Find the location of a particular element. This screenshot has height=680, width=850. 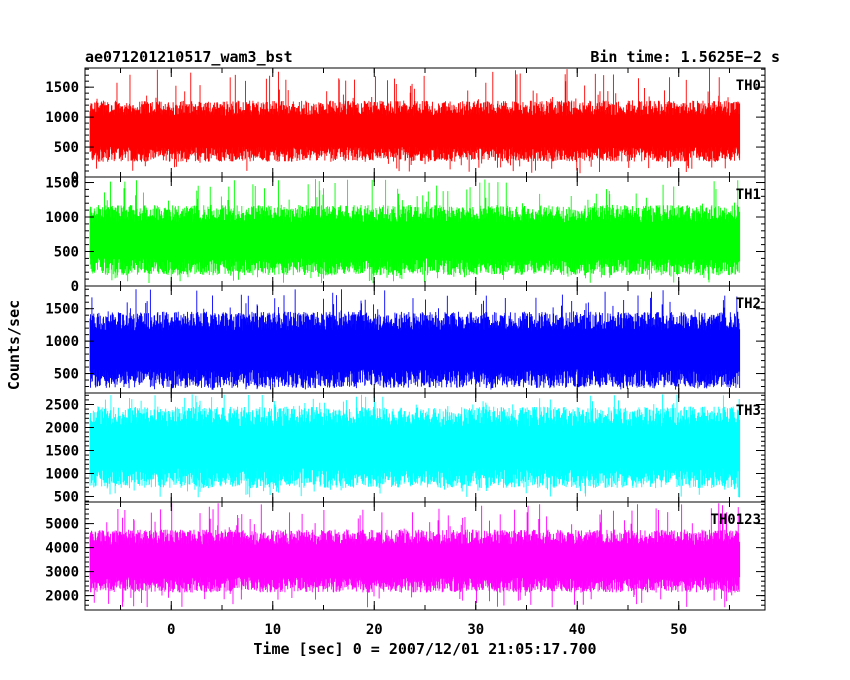

x-axis-label: Time [sec] 0 = 2007/12/01 21:05:17.700 is located at coordinates (424, 649).